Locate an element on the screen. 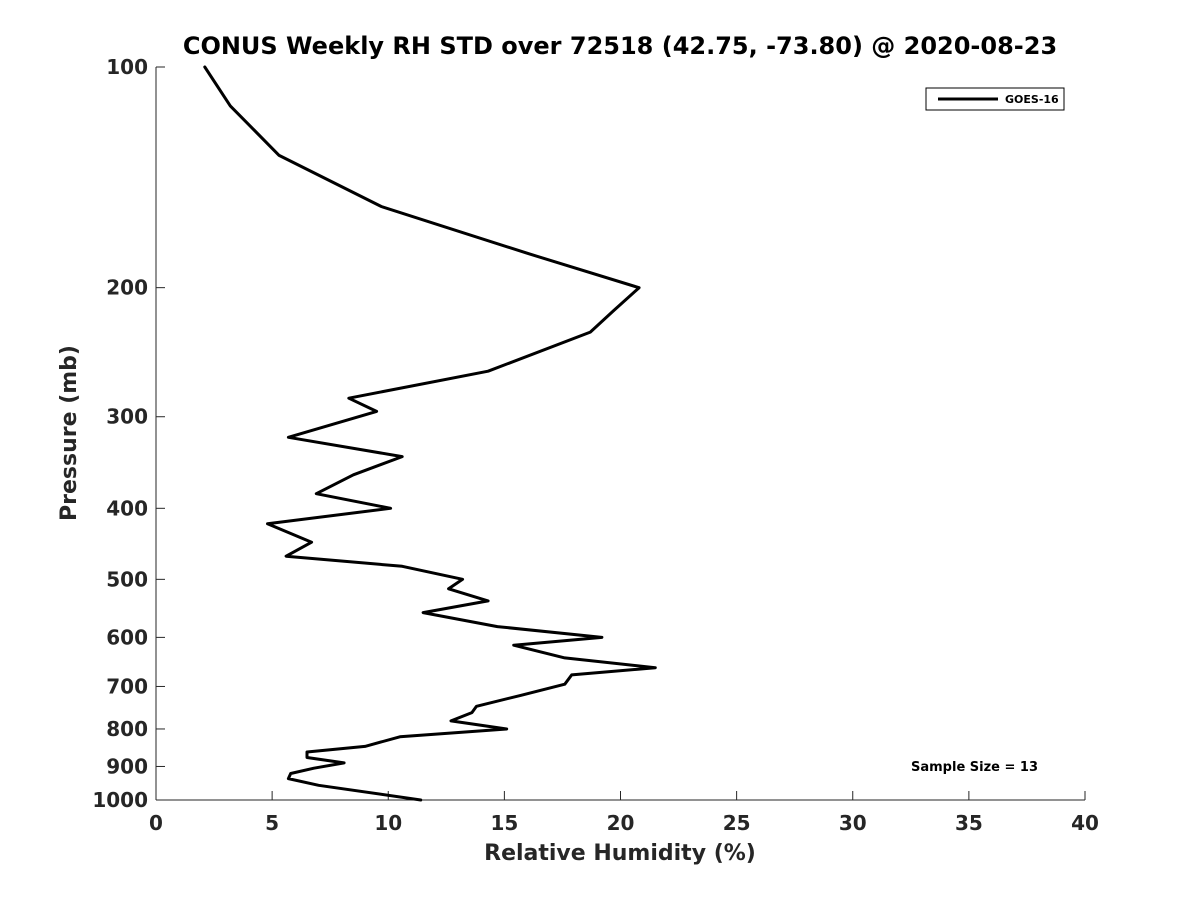 This screenshot has width=1200, height=900. y-tick-label: 400 is located at coordinates (127, 508).